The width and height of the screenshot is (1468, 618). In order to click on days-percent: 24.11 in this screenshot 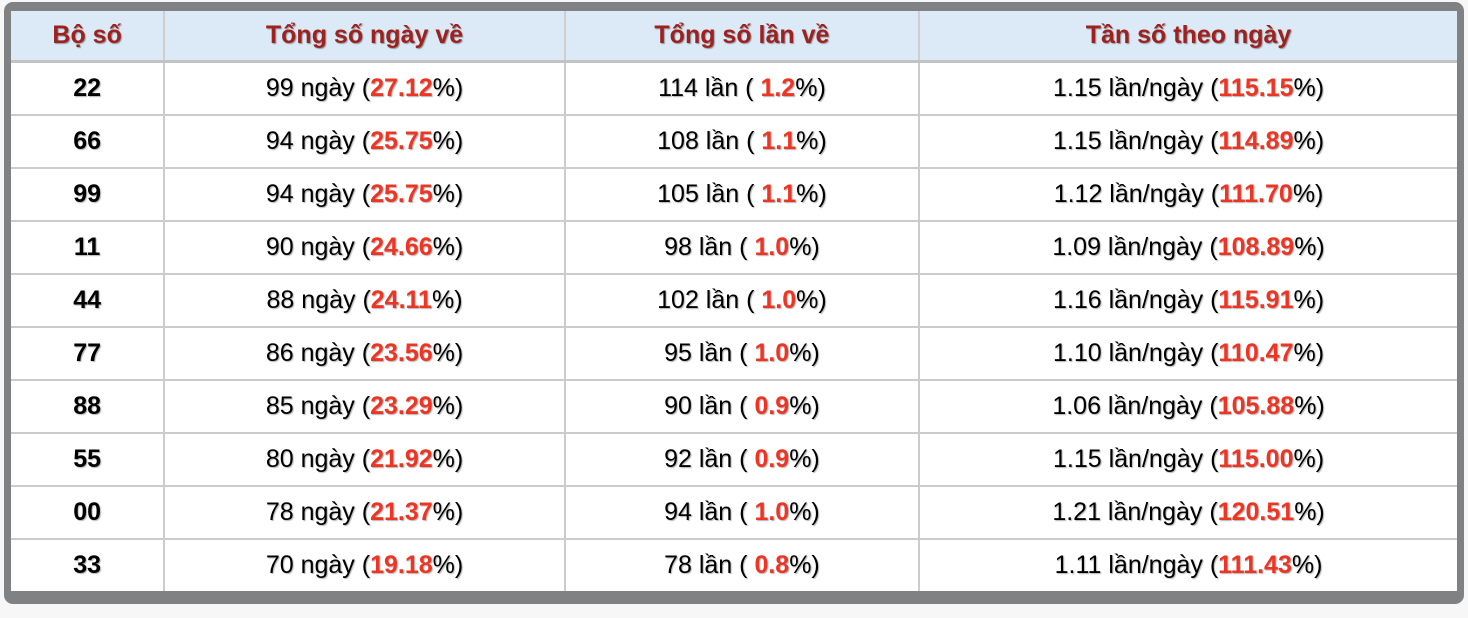, I will do `click(401, 300)`.